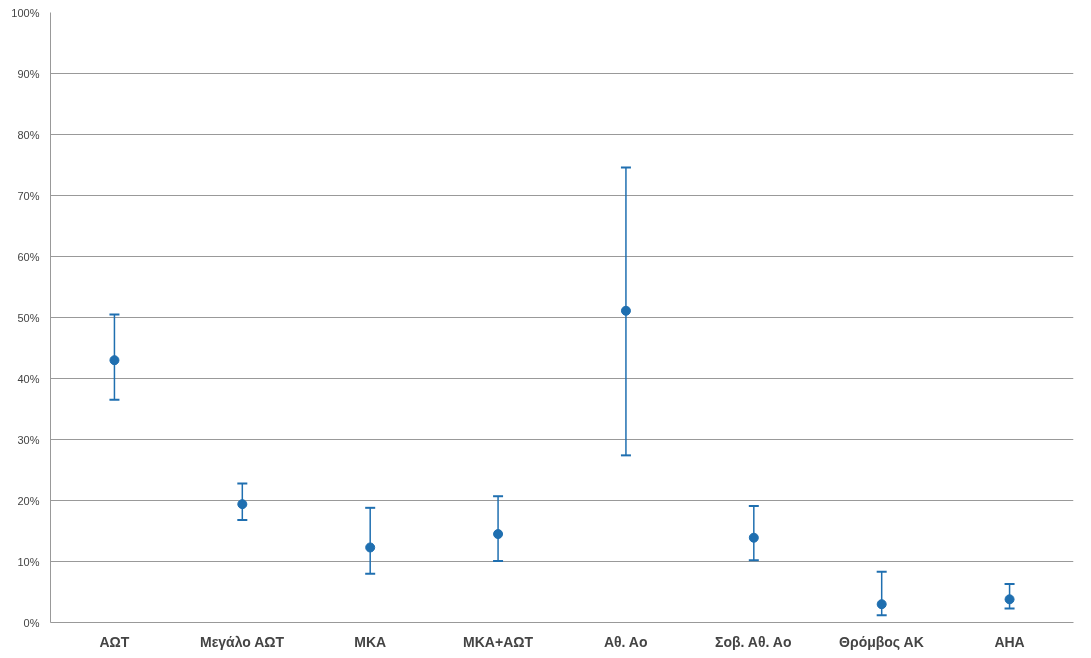  What do you see at coordinates (28, 73) in the screenshot?
I see `y-tick-label: 90%` at bounding box center [28, 73].